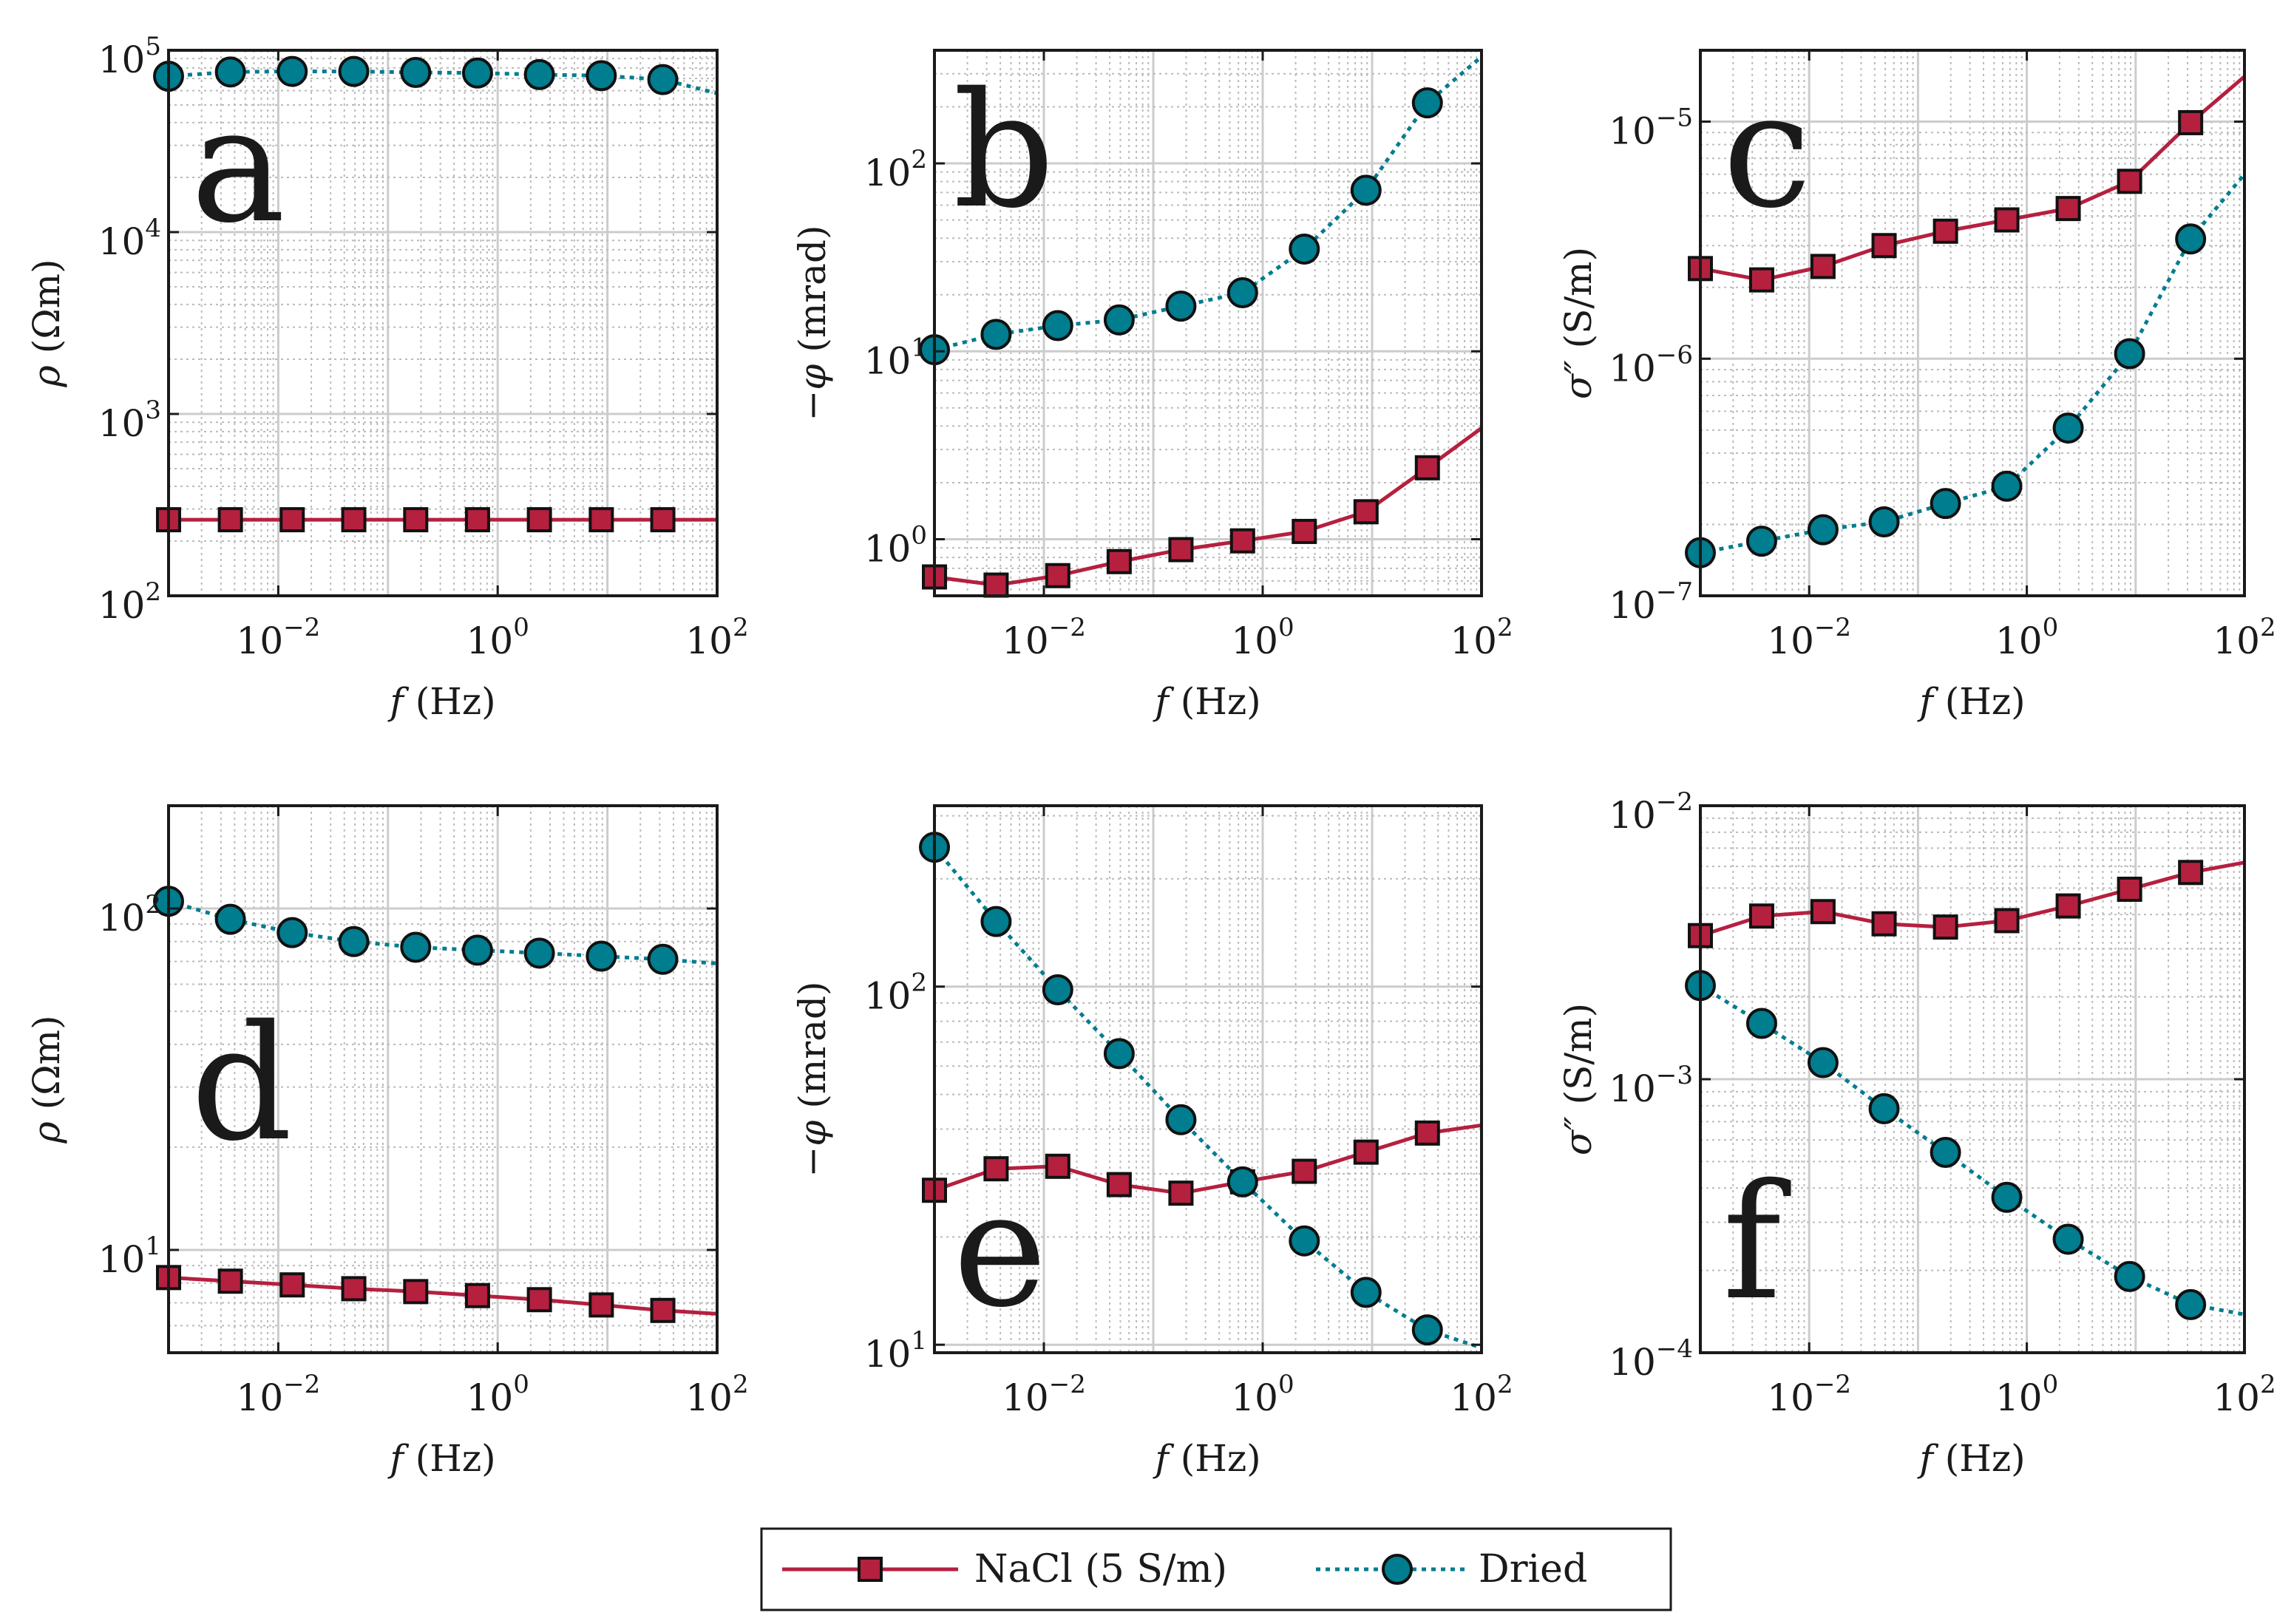 Image resolution: width=2294 pixels, height=1624 pixels. Describe the element at coordinates (238, 165) in the screenshot. I see `panel-letter: a` at that location.